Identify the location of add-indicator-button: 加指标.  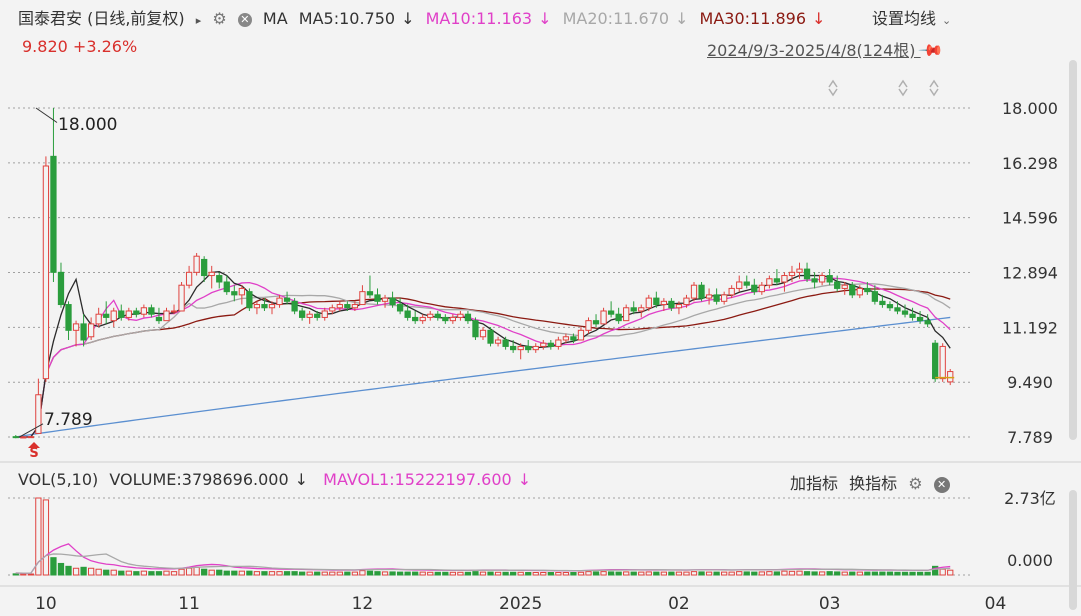
(814, 483).